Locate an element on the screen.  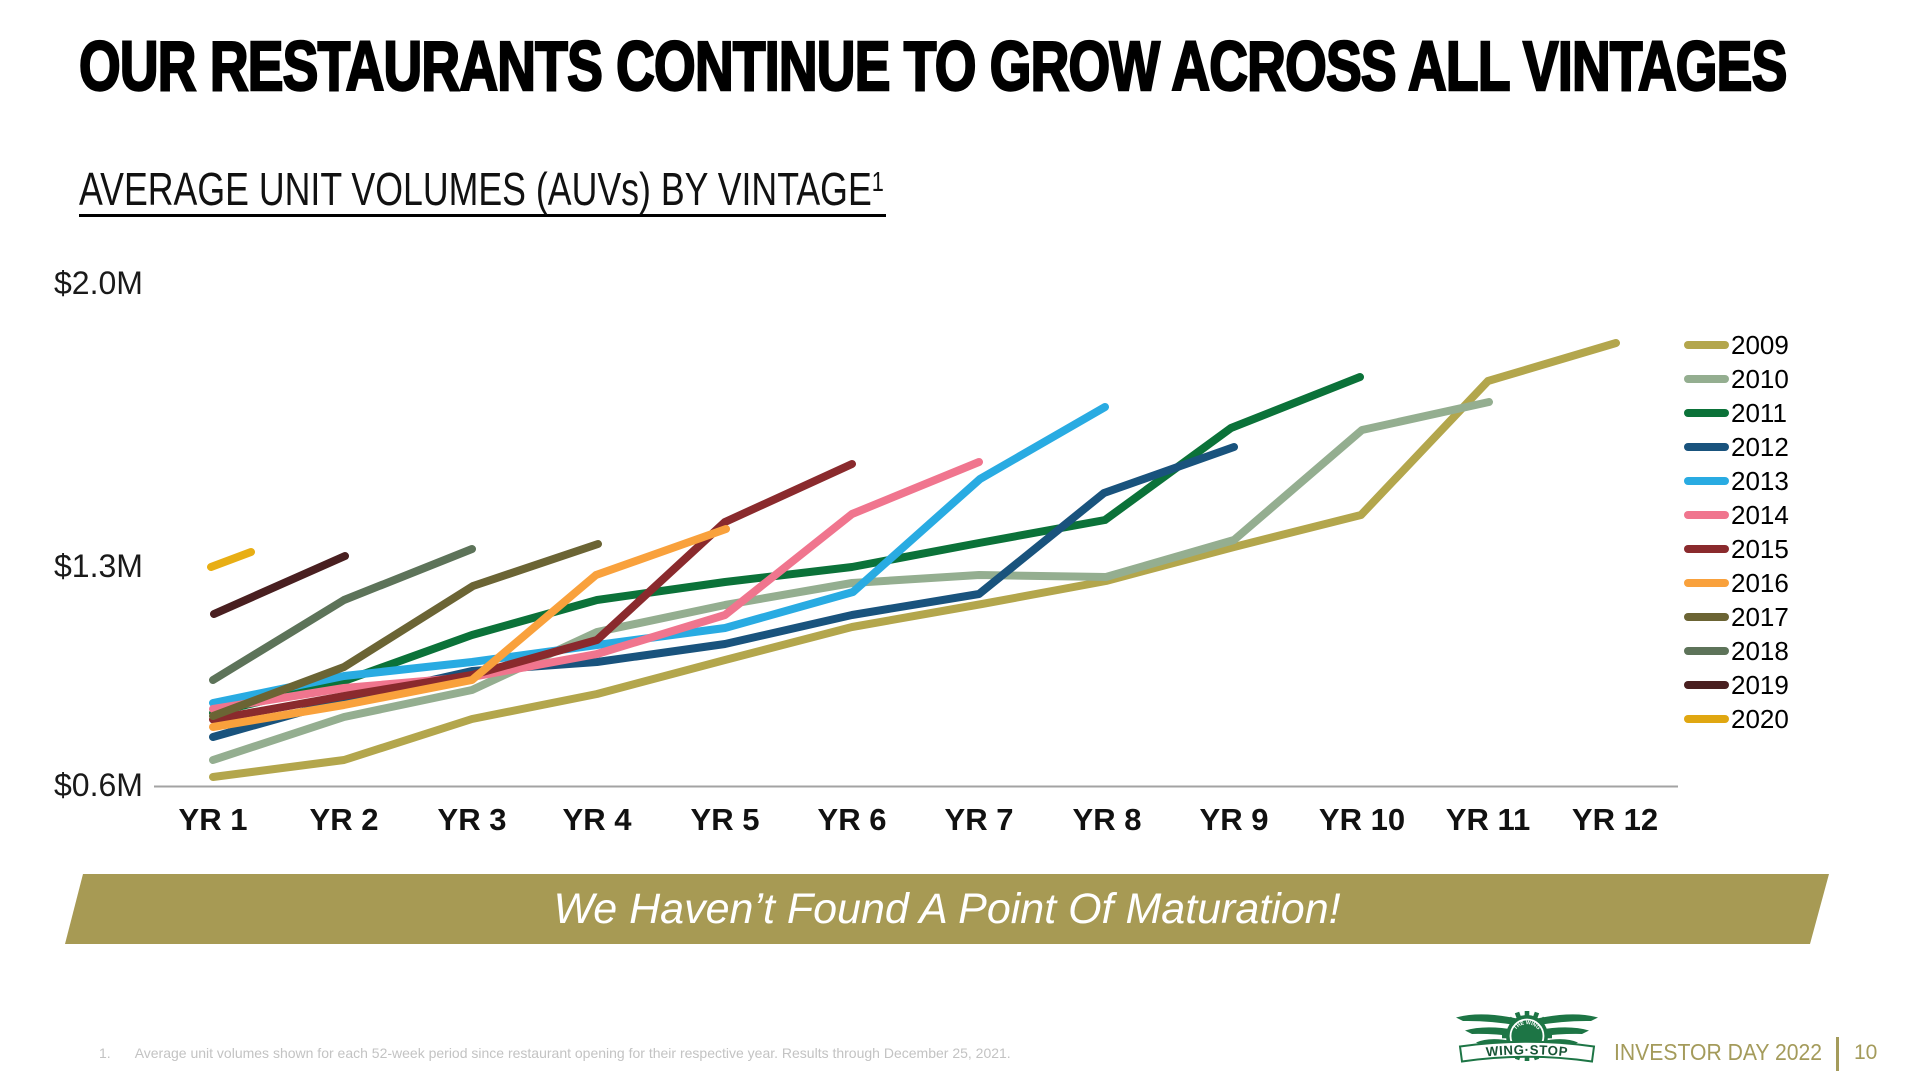
svg-text: WING·STOP is located at coordinates (1527, 1050).